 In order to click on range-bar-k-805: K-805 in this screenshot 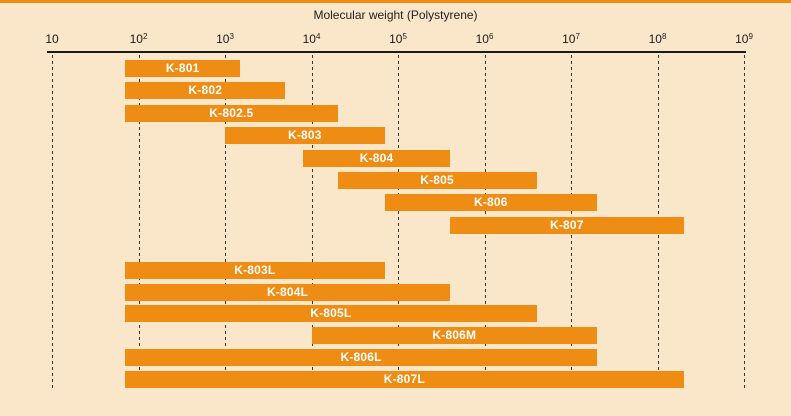, I will do `click(437, 180)`.